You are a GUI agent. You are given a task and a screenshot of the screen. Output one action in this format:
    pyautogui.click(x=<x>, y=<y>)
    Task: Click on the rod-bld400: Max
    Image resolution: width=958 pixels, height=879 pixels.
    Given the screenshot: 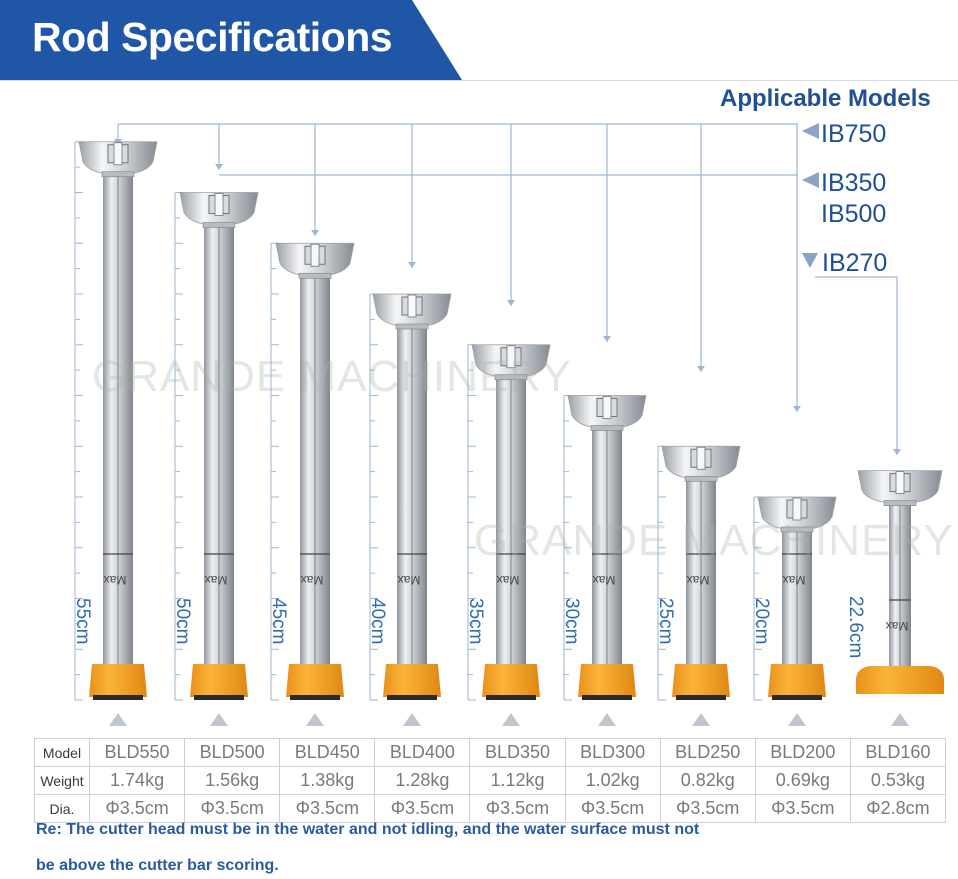 What is the action you would take?
    pyautogui.click(x=412, y=496)
    